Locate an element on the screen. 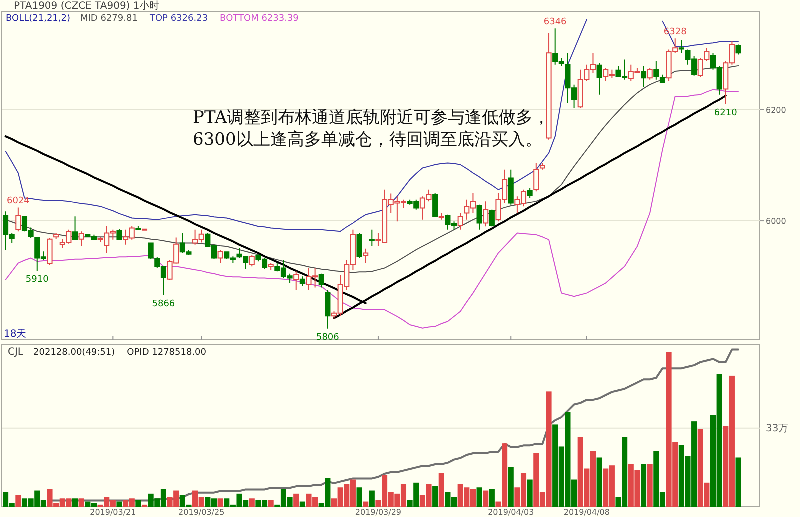 Image resolution: width=800 pixels, height=517 pixels. x-tick-label: 2019/04/03 is located at coordinates (511, 512).